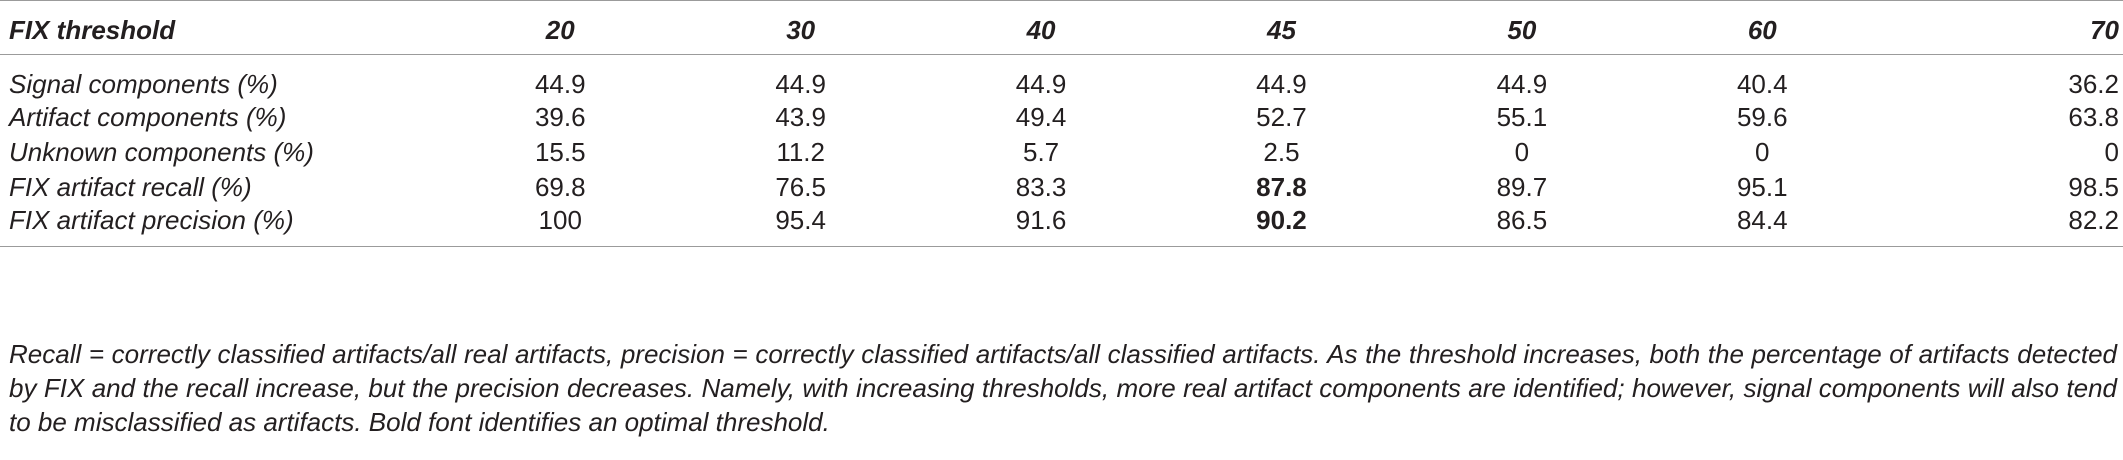 Image resolution: width=2123 pixels, height=460 pixels. What do you see at coordinates (1762, 84) in the screenshot?
I see `table-cell: 40.4` at bounding box center [1762, 84].